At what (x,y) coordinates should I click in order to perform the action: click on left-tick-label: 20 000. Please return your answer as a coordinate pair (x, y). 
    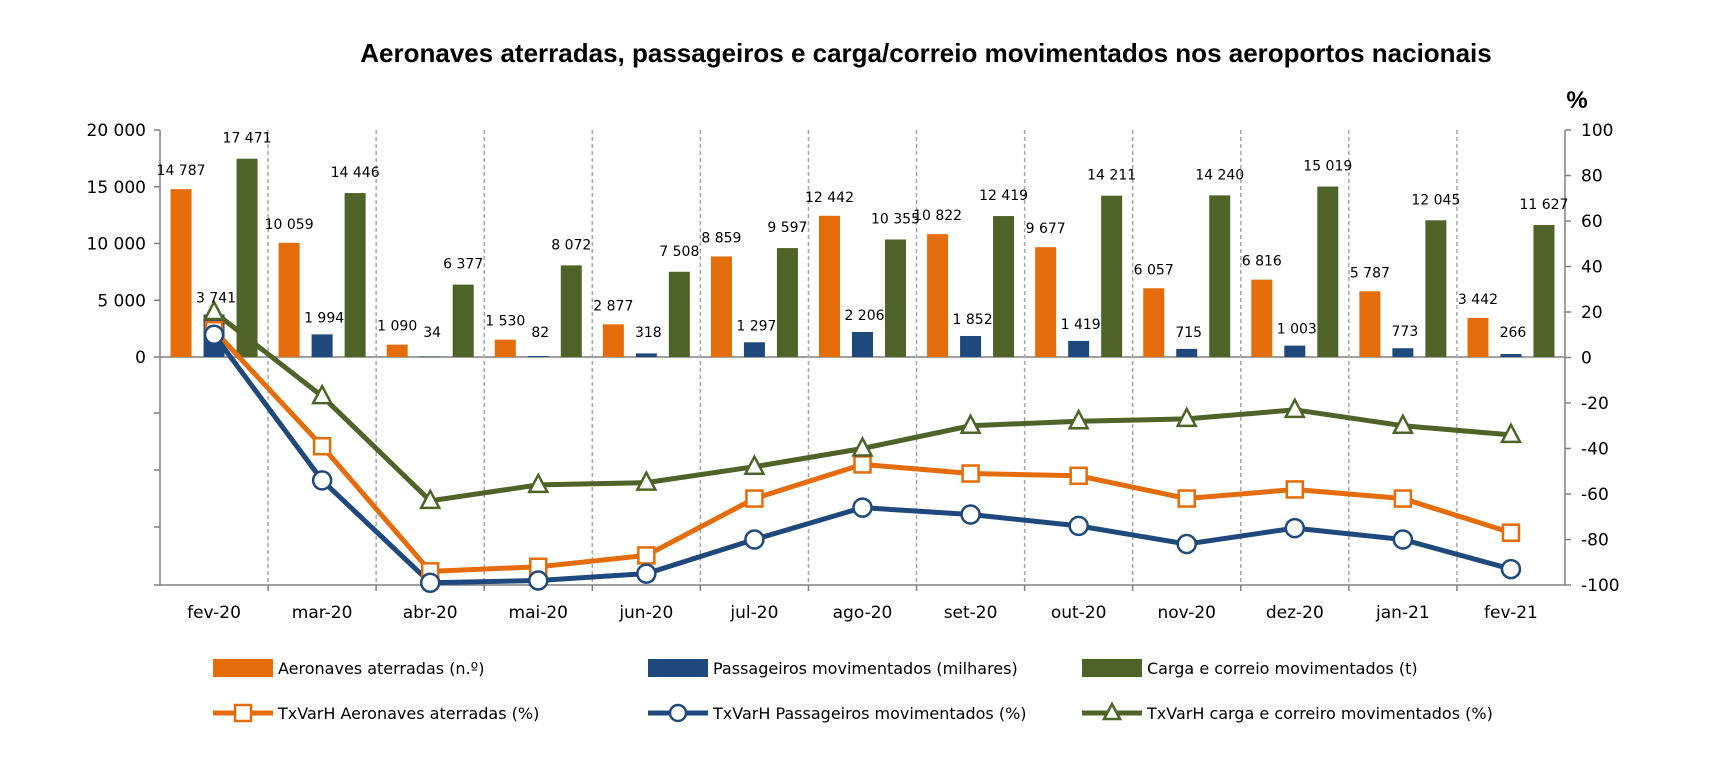
    Looking at the image, I should click on (116, 131).